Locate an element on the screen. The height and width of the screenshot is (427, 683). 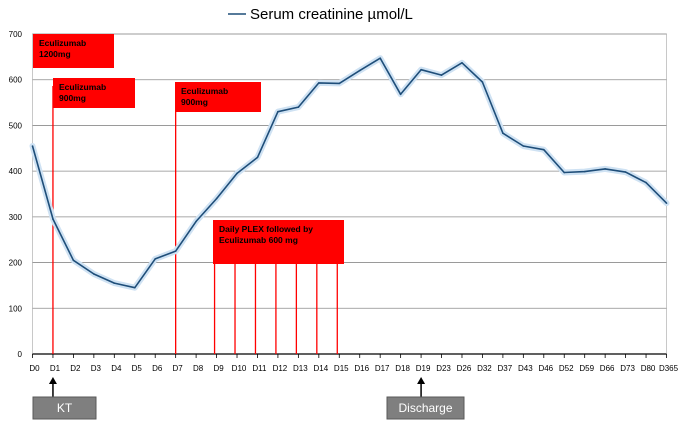
y-tick-label: 700 is located at coordinates (16, 34).